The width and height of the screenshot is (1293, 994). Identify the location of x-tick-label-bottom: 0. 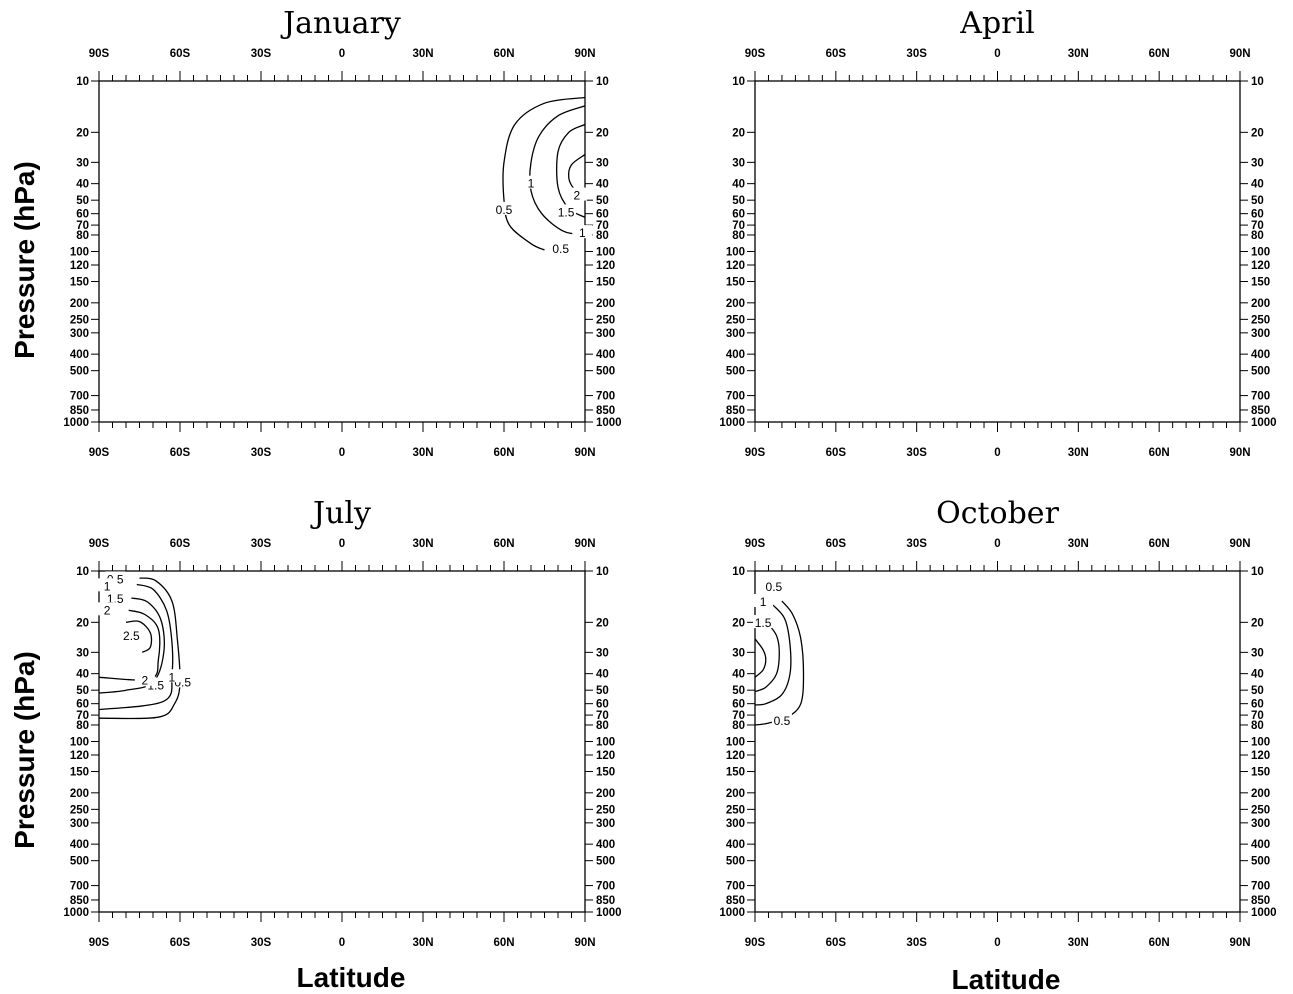
(997, 453).